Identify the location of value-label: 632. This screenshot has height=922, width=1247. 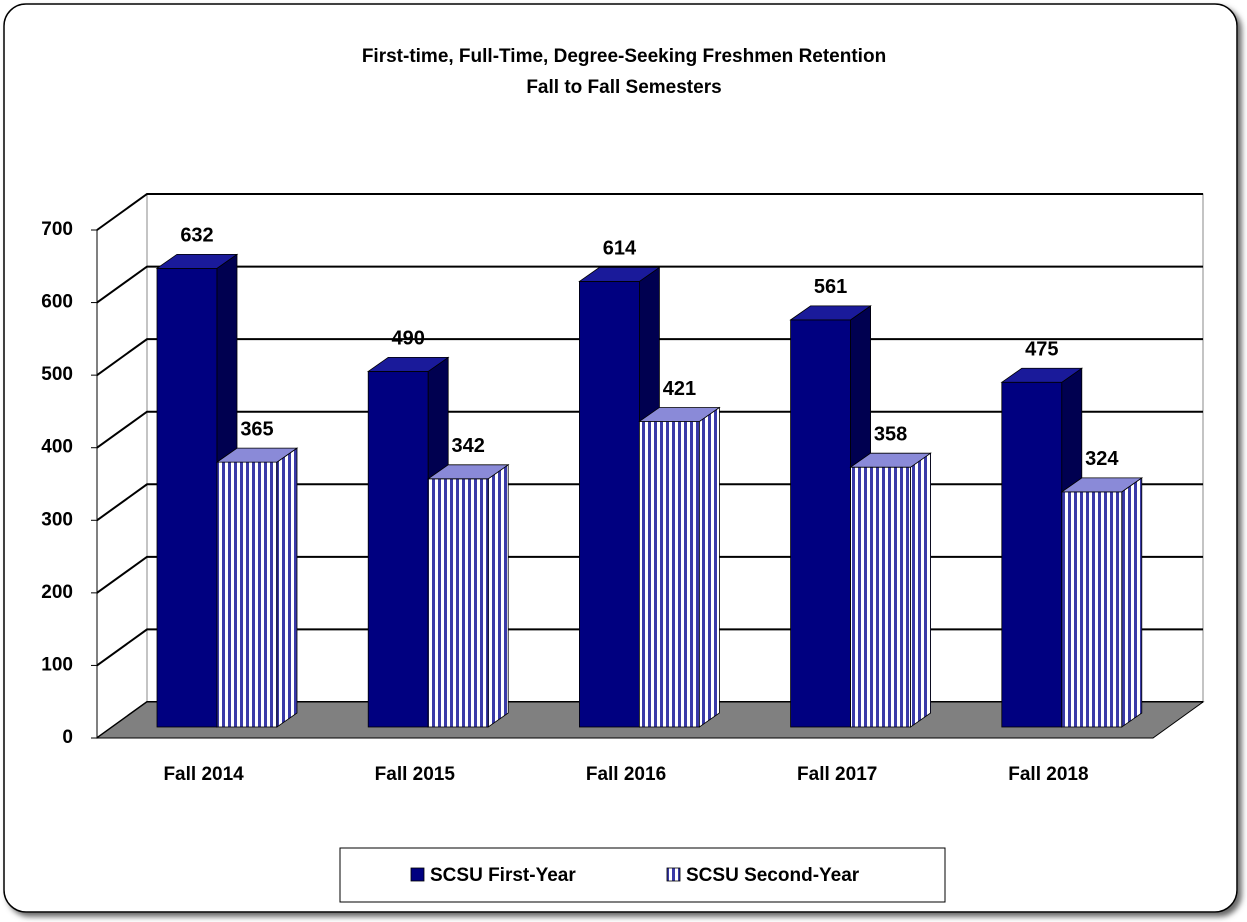
(196, 236).